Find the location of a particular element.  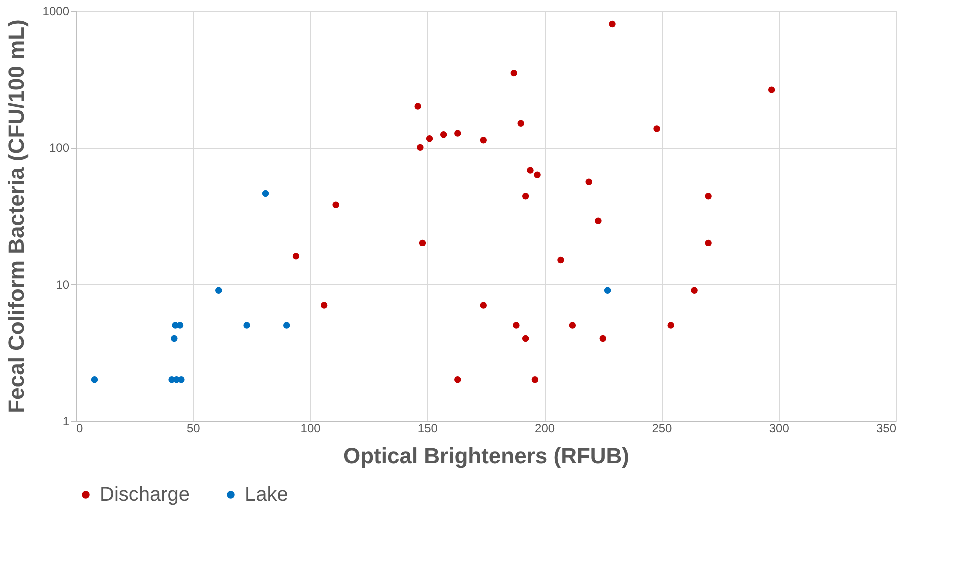

y-tick-label: 100 is located at coordinates (59, 148).